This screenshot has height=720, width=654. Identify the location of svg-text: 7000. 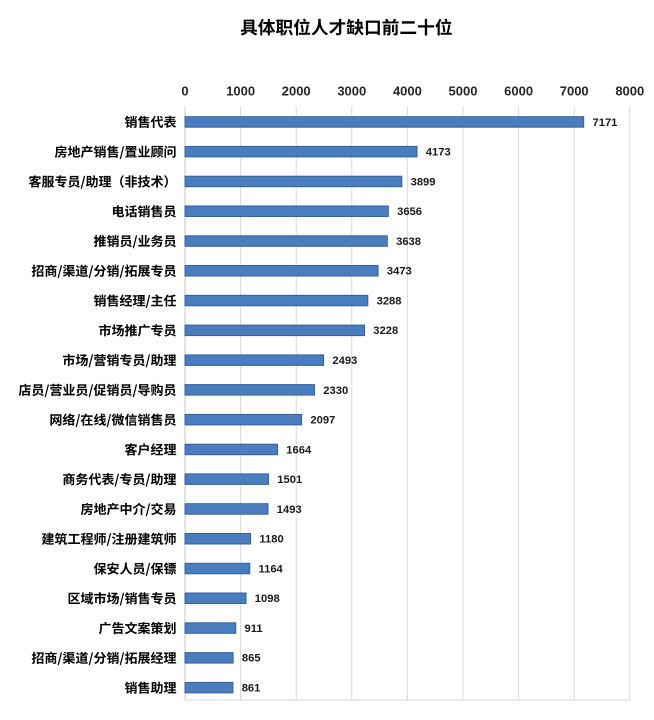
(574, 91).